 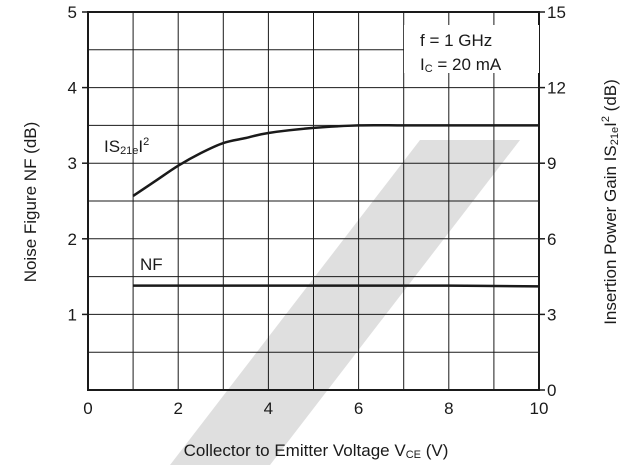 I want to click on y-right-tick-label: 3, so click(x=551, y=314).